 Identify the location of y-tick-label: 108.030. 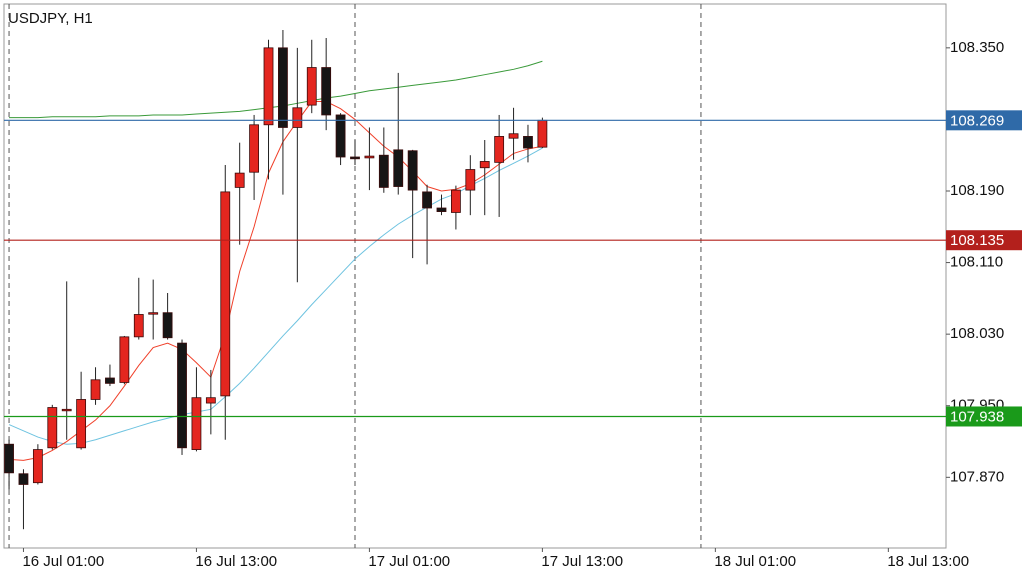
(977, 333).